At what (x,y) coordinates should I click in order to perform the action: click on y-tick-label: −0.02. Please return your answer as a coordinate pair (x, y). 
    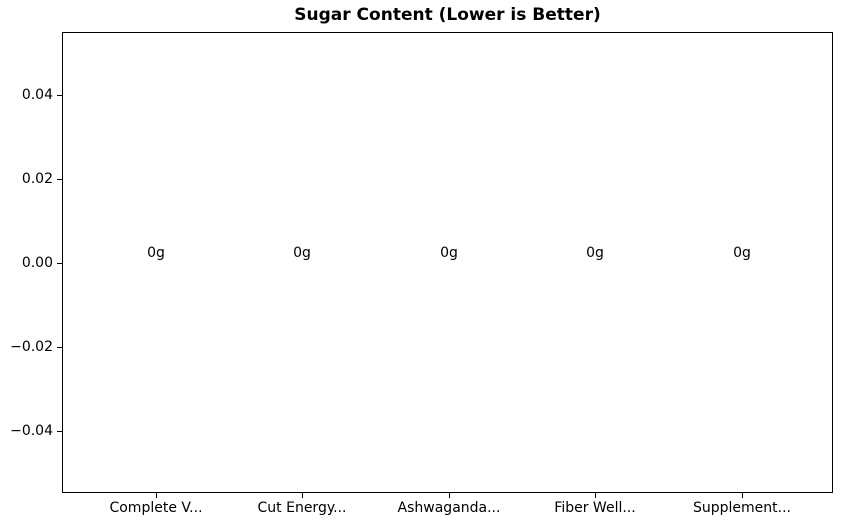
    Looking at the image, I should click on (31, 347).